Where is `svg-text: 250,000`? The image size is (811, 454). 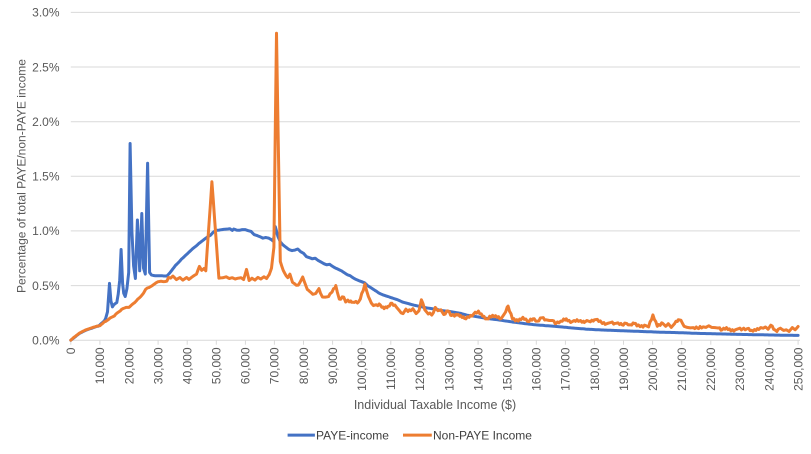
svg-text: 250,000 is located at coordinates (798, 369).